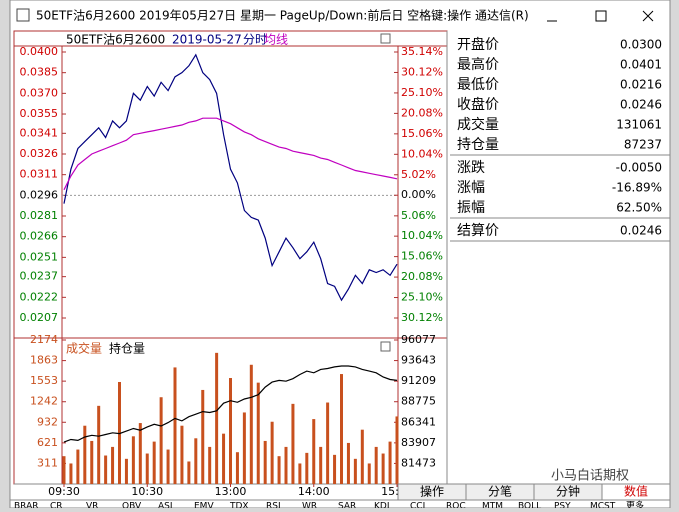 The image size is (679, 512). Describe the element at coordinates (39, 153) in the screenshot. I see `y-tick-label: 0.0326` at that location.